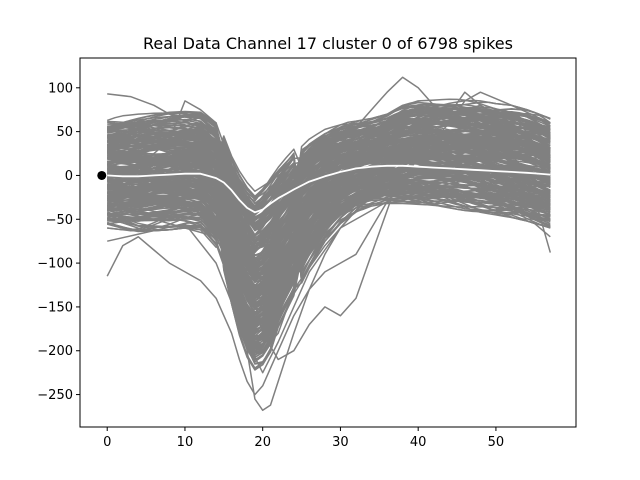 The width and height of the screenshot is (640, 480). I want to click on x-axis: 0 10 20 30 40 50, so click(303, 438).